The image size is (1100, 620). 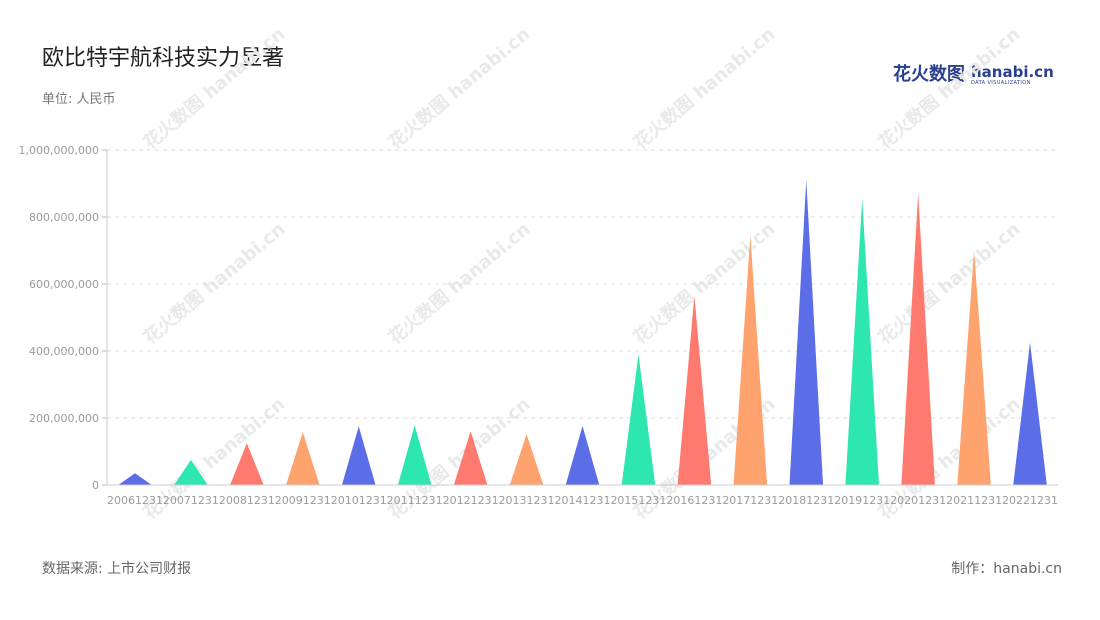 I want to click on x-tick-label: 20221231, so click(x=1030, y=500).